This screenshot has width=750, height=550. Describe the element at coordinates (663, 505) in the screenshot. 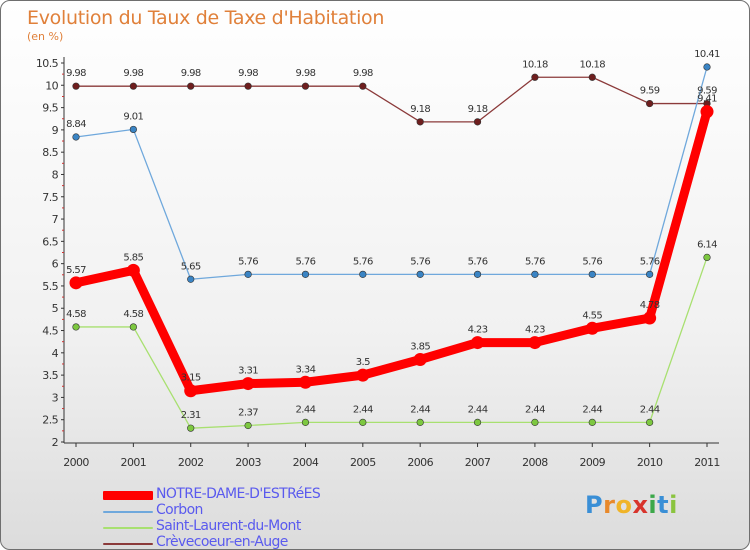

I see `logo-letter: t` at that location.